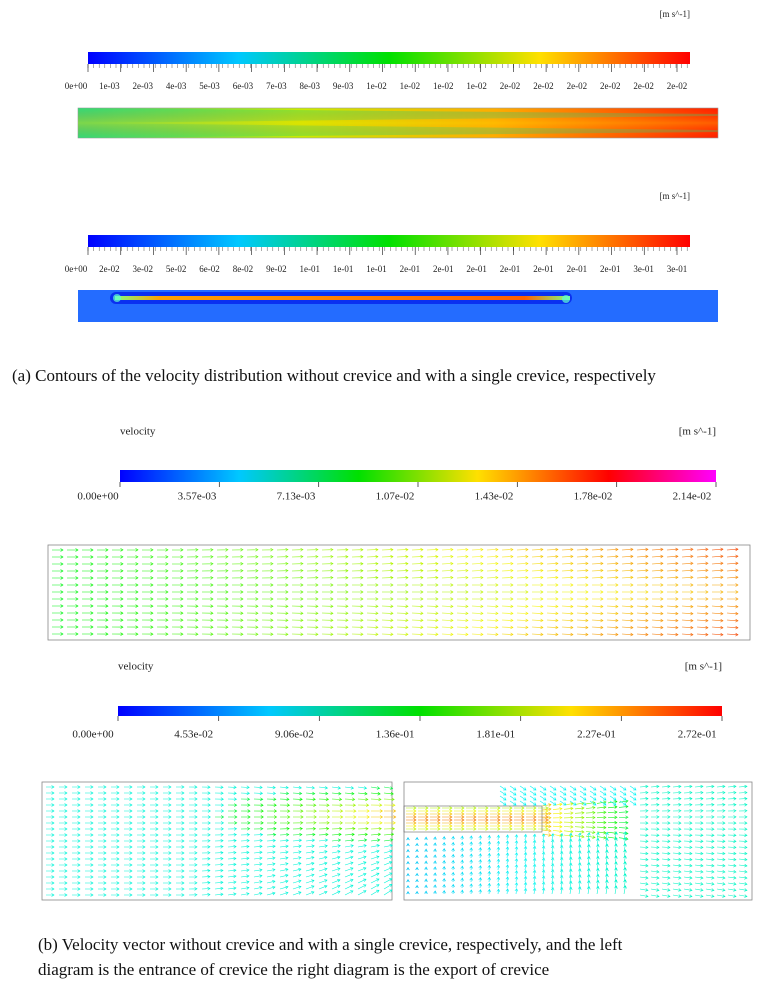 The image size is (783, 982). Describe the element at coordinates (610, 269) in the screenshot. I see `tick-label: 2e-01` at that location.